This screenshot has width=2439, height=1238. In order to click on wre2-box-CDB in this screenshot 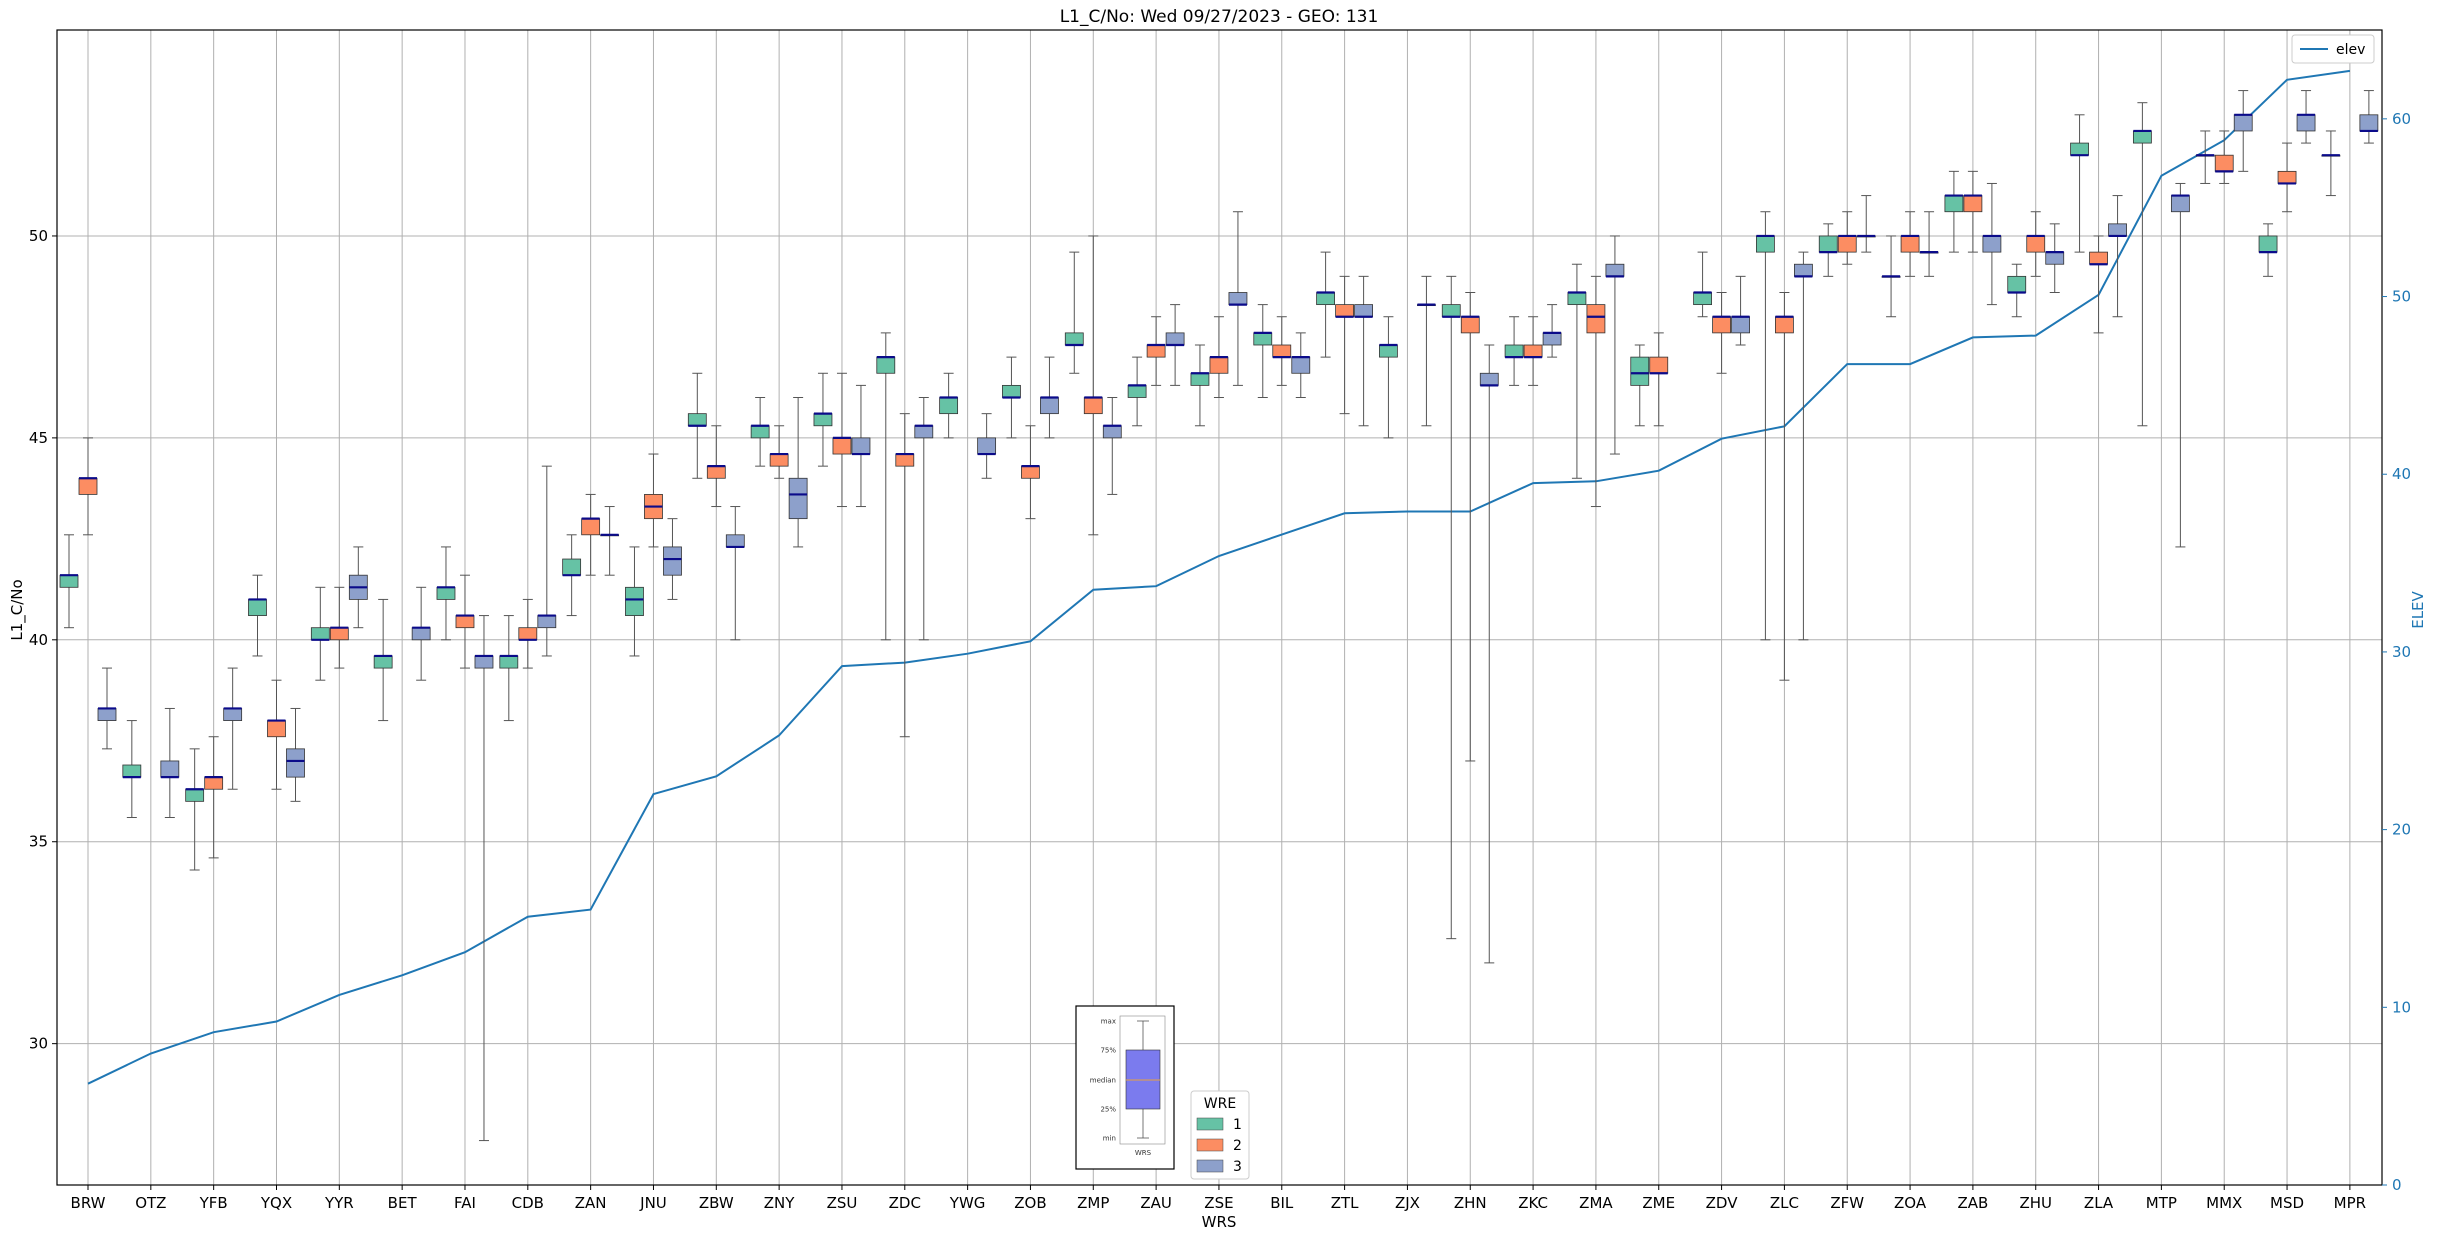, I will do `click(528, 633)`.